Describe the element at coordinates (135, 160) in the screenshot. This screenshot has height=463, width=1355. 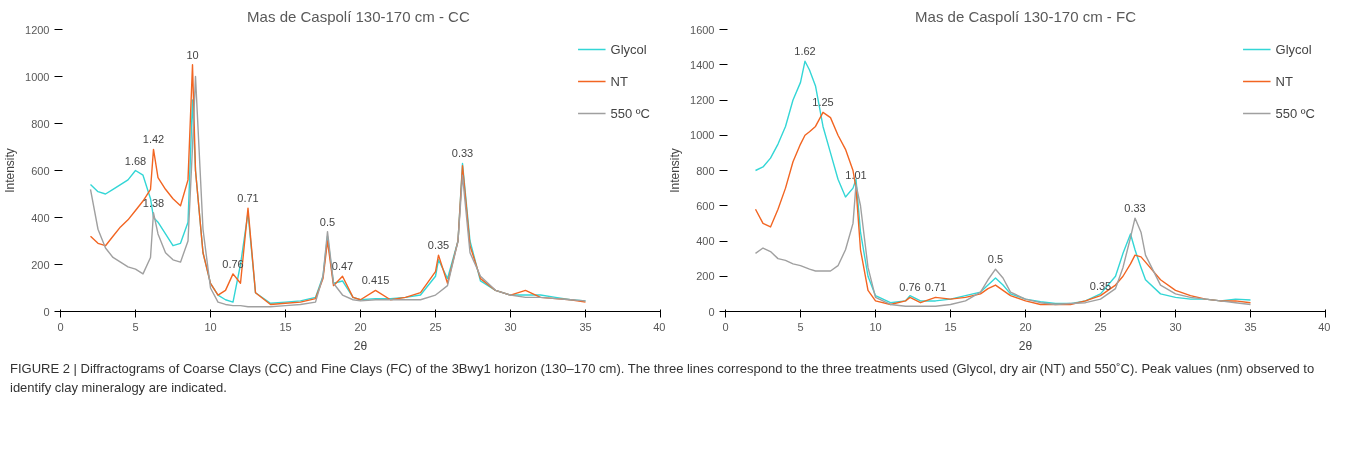
I see `annotation: 1.68` at that location.